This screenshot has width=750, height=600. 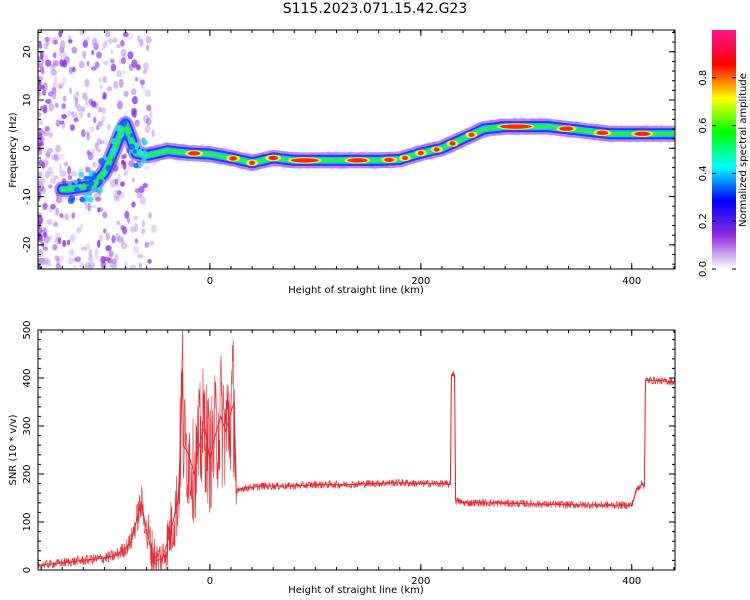 What do you see at coordinates (27, 51) in the screenshot?
I see `frequency-tick-label: 20` at bounding box center [27, 51].